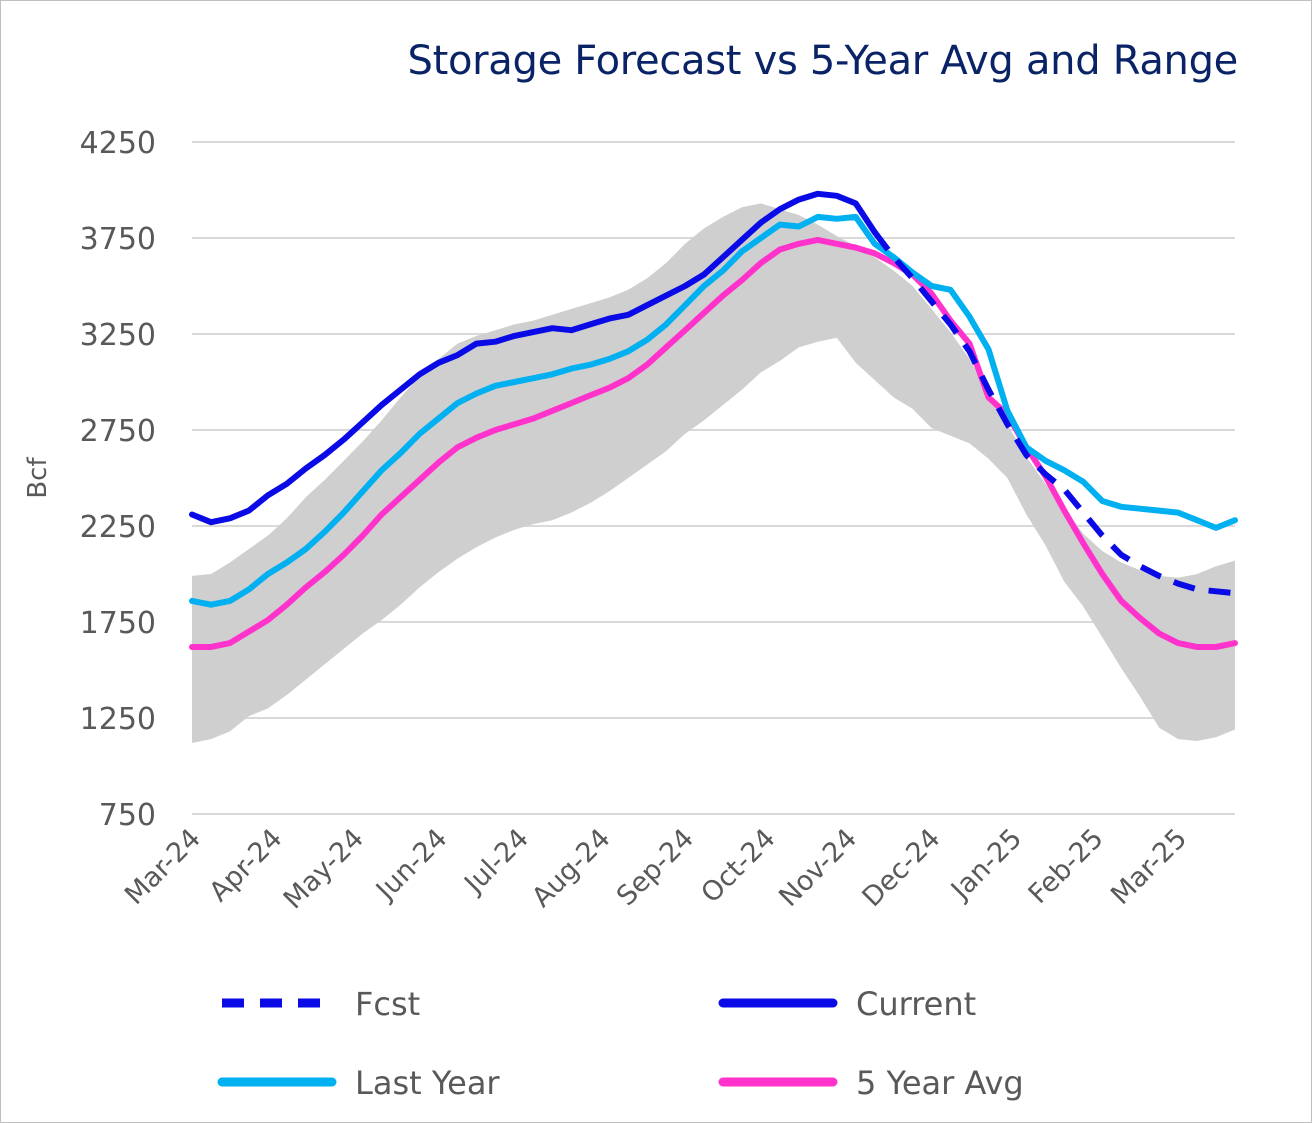 The width and height of the screenshot is (1312, 1123). I want to click on y-tick-label: 4250, so click(118, 143).